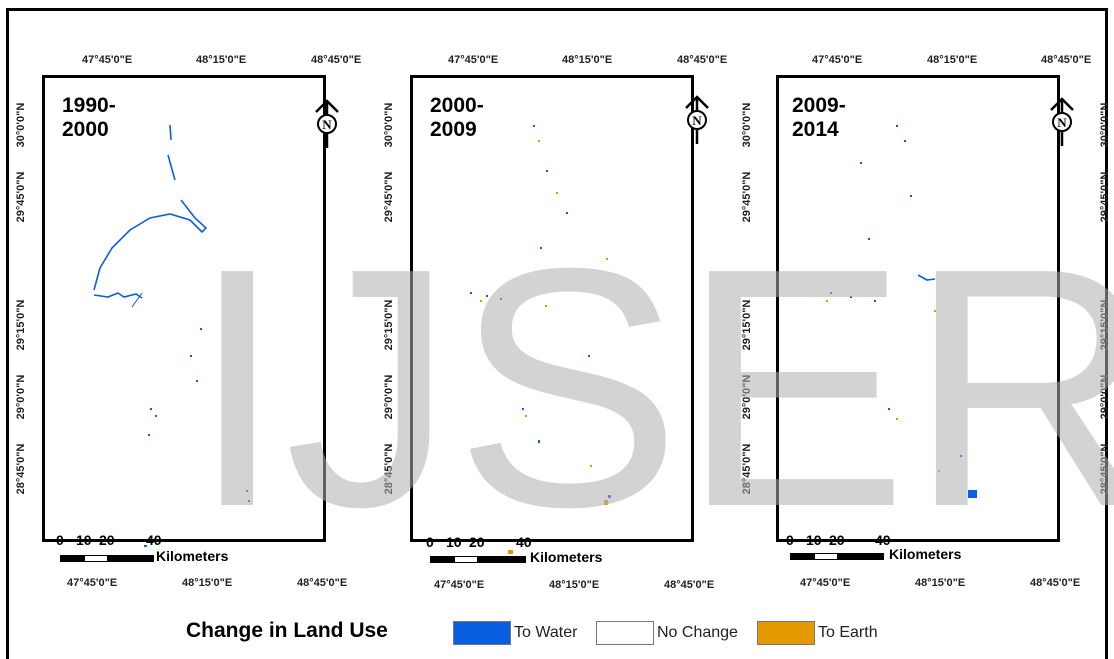 The height and width of the screenshot is (659, 1114). What do you see at coordinates (848, 632) in the screenshot?
I see `legend-label-to-earth: To Earth` at bounding box center [848, 632].